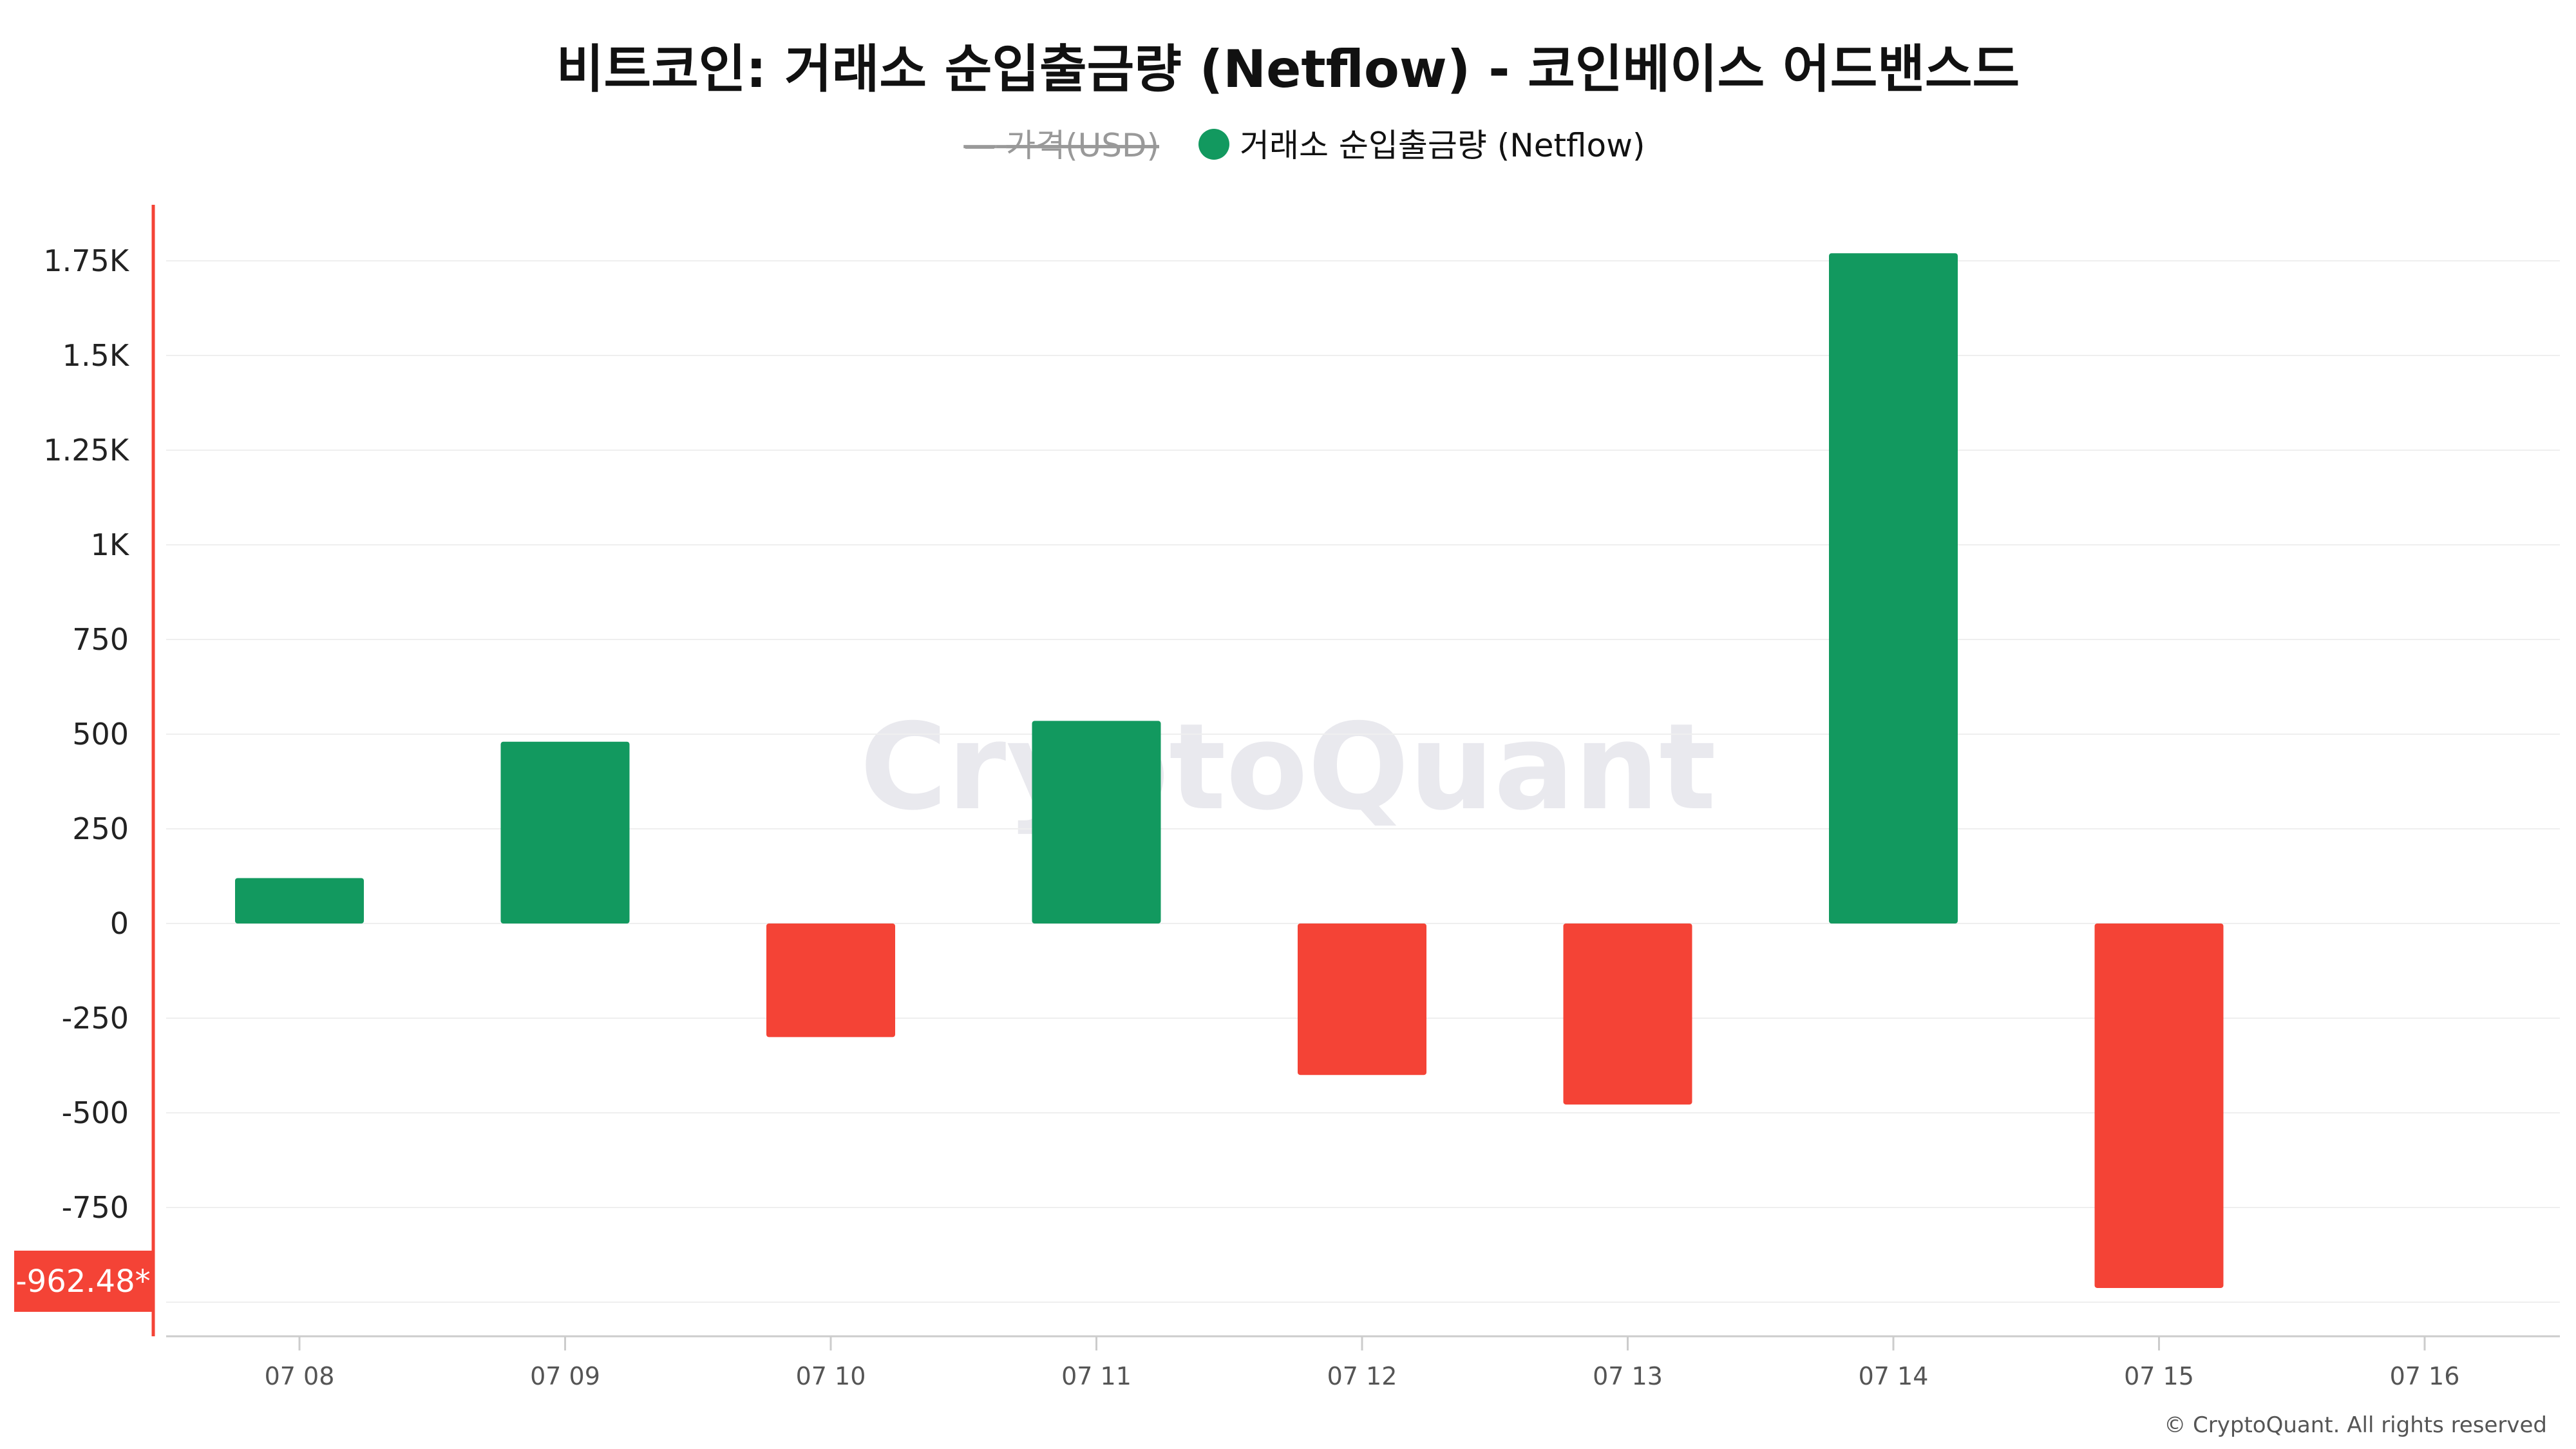 Image resolution: width=2576 pixels, height=1449 pixels. Describe the element at coordinates (1628, 1376) in the screenshot. I see `x-tick-label: 07 13` at that location.